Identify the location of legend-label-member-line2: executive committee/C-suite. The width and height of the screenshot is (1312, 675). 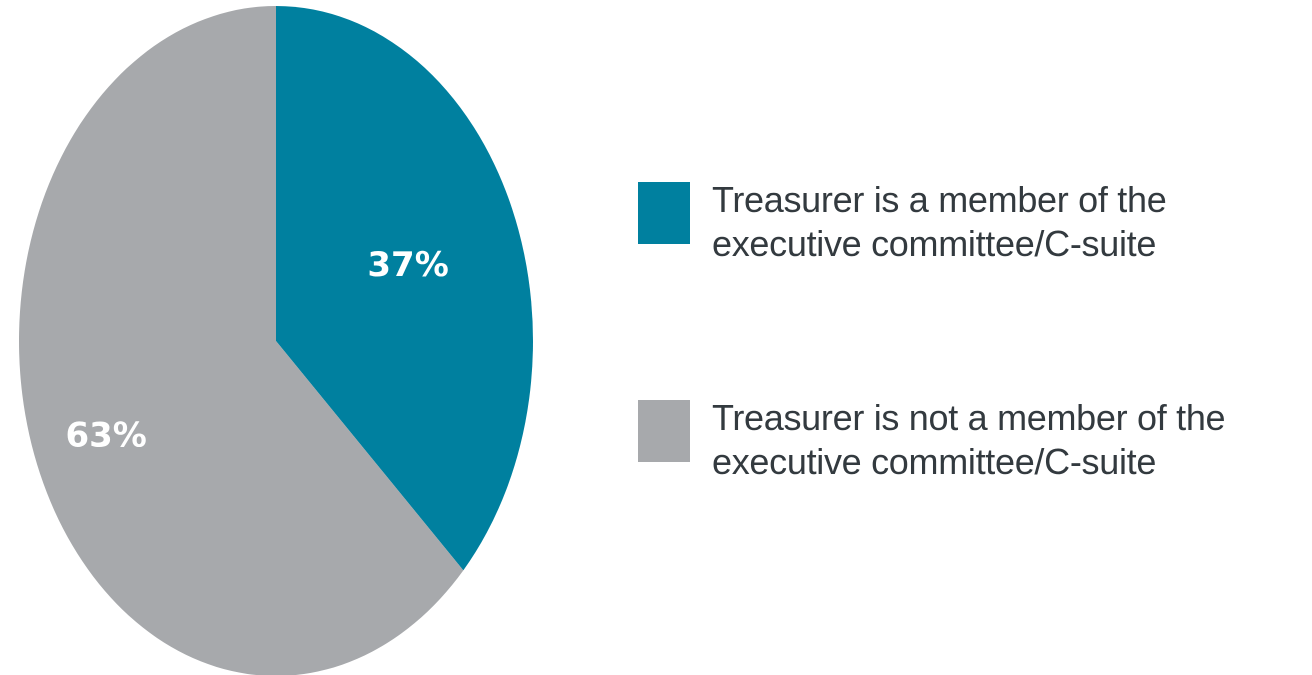
(934, 243).